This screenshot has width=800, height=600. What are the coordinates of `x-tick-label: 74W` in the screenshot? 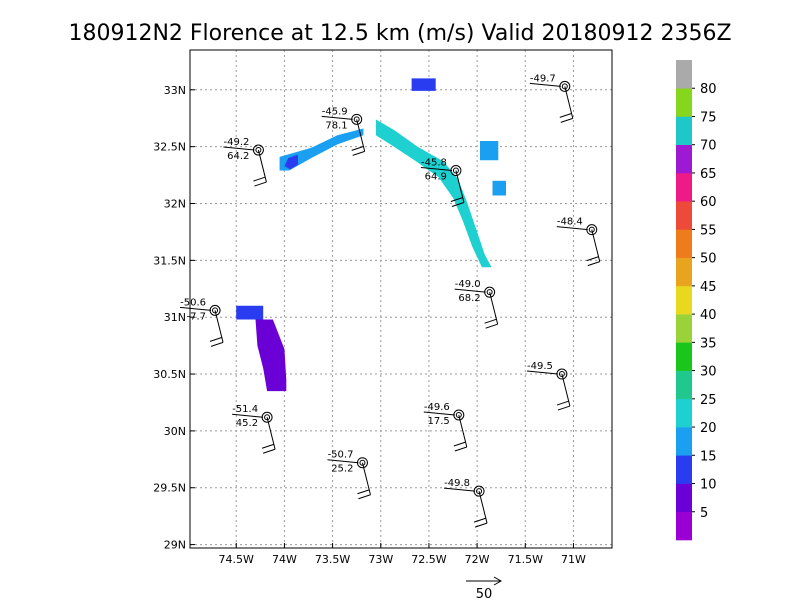 It's located at (284, 559).